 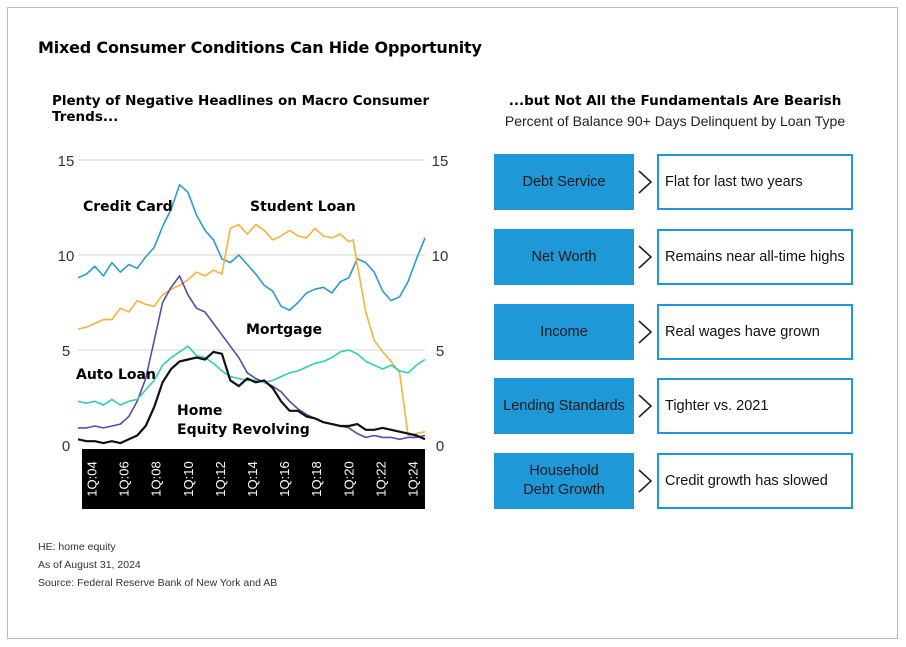 What do you see at coordinates (77, 547) in the screenshot?
I see `footnote-abbreviation: HE: home equity` at bounding box center [77, 547].